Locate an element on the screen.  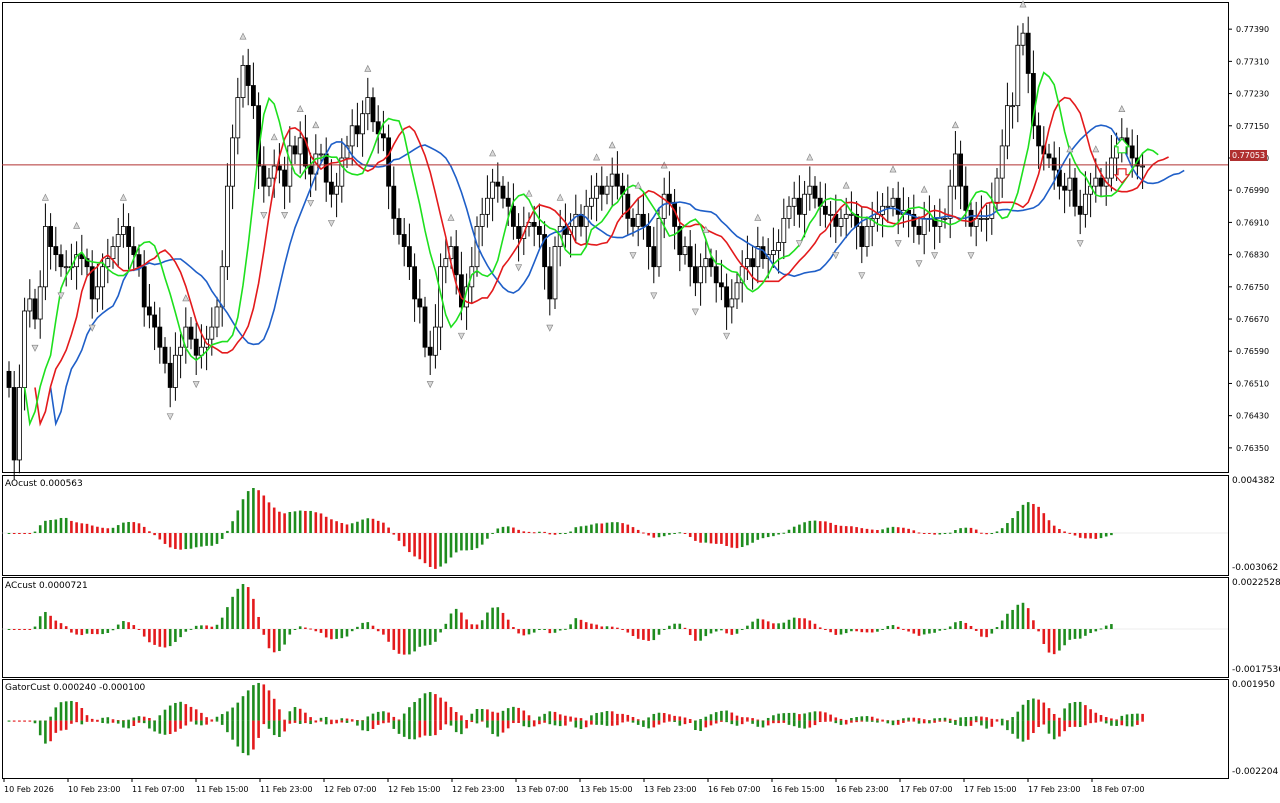
ao-indicator-panel is located at coordinates (615, 528).